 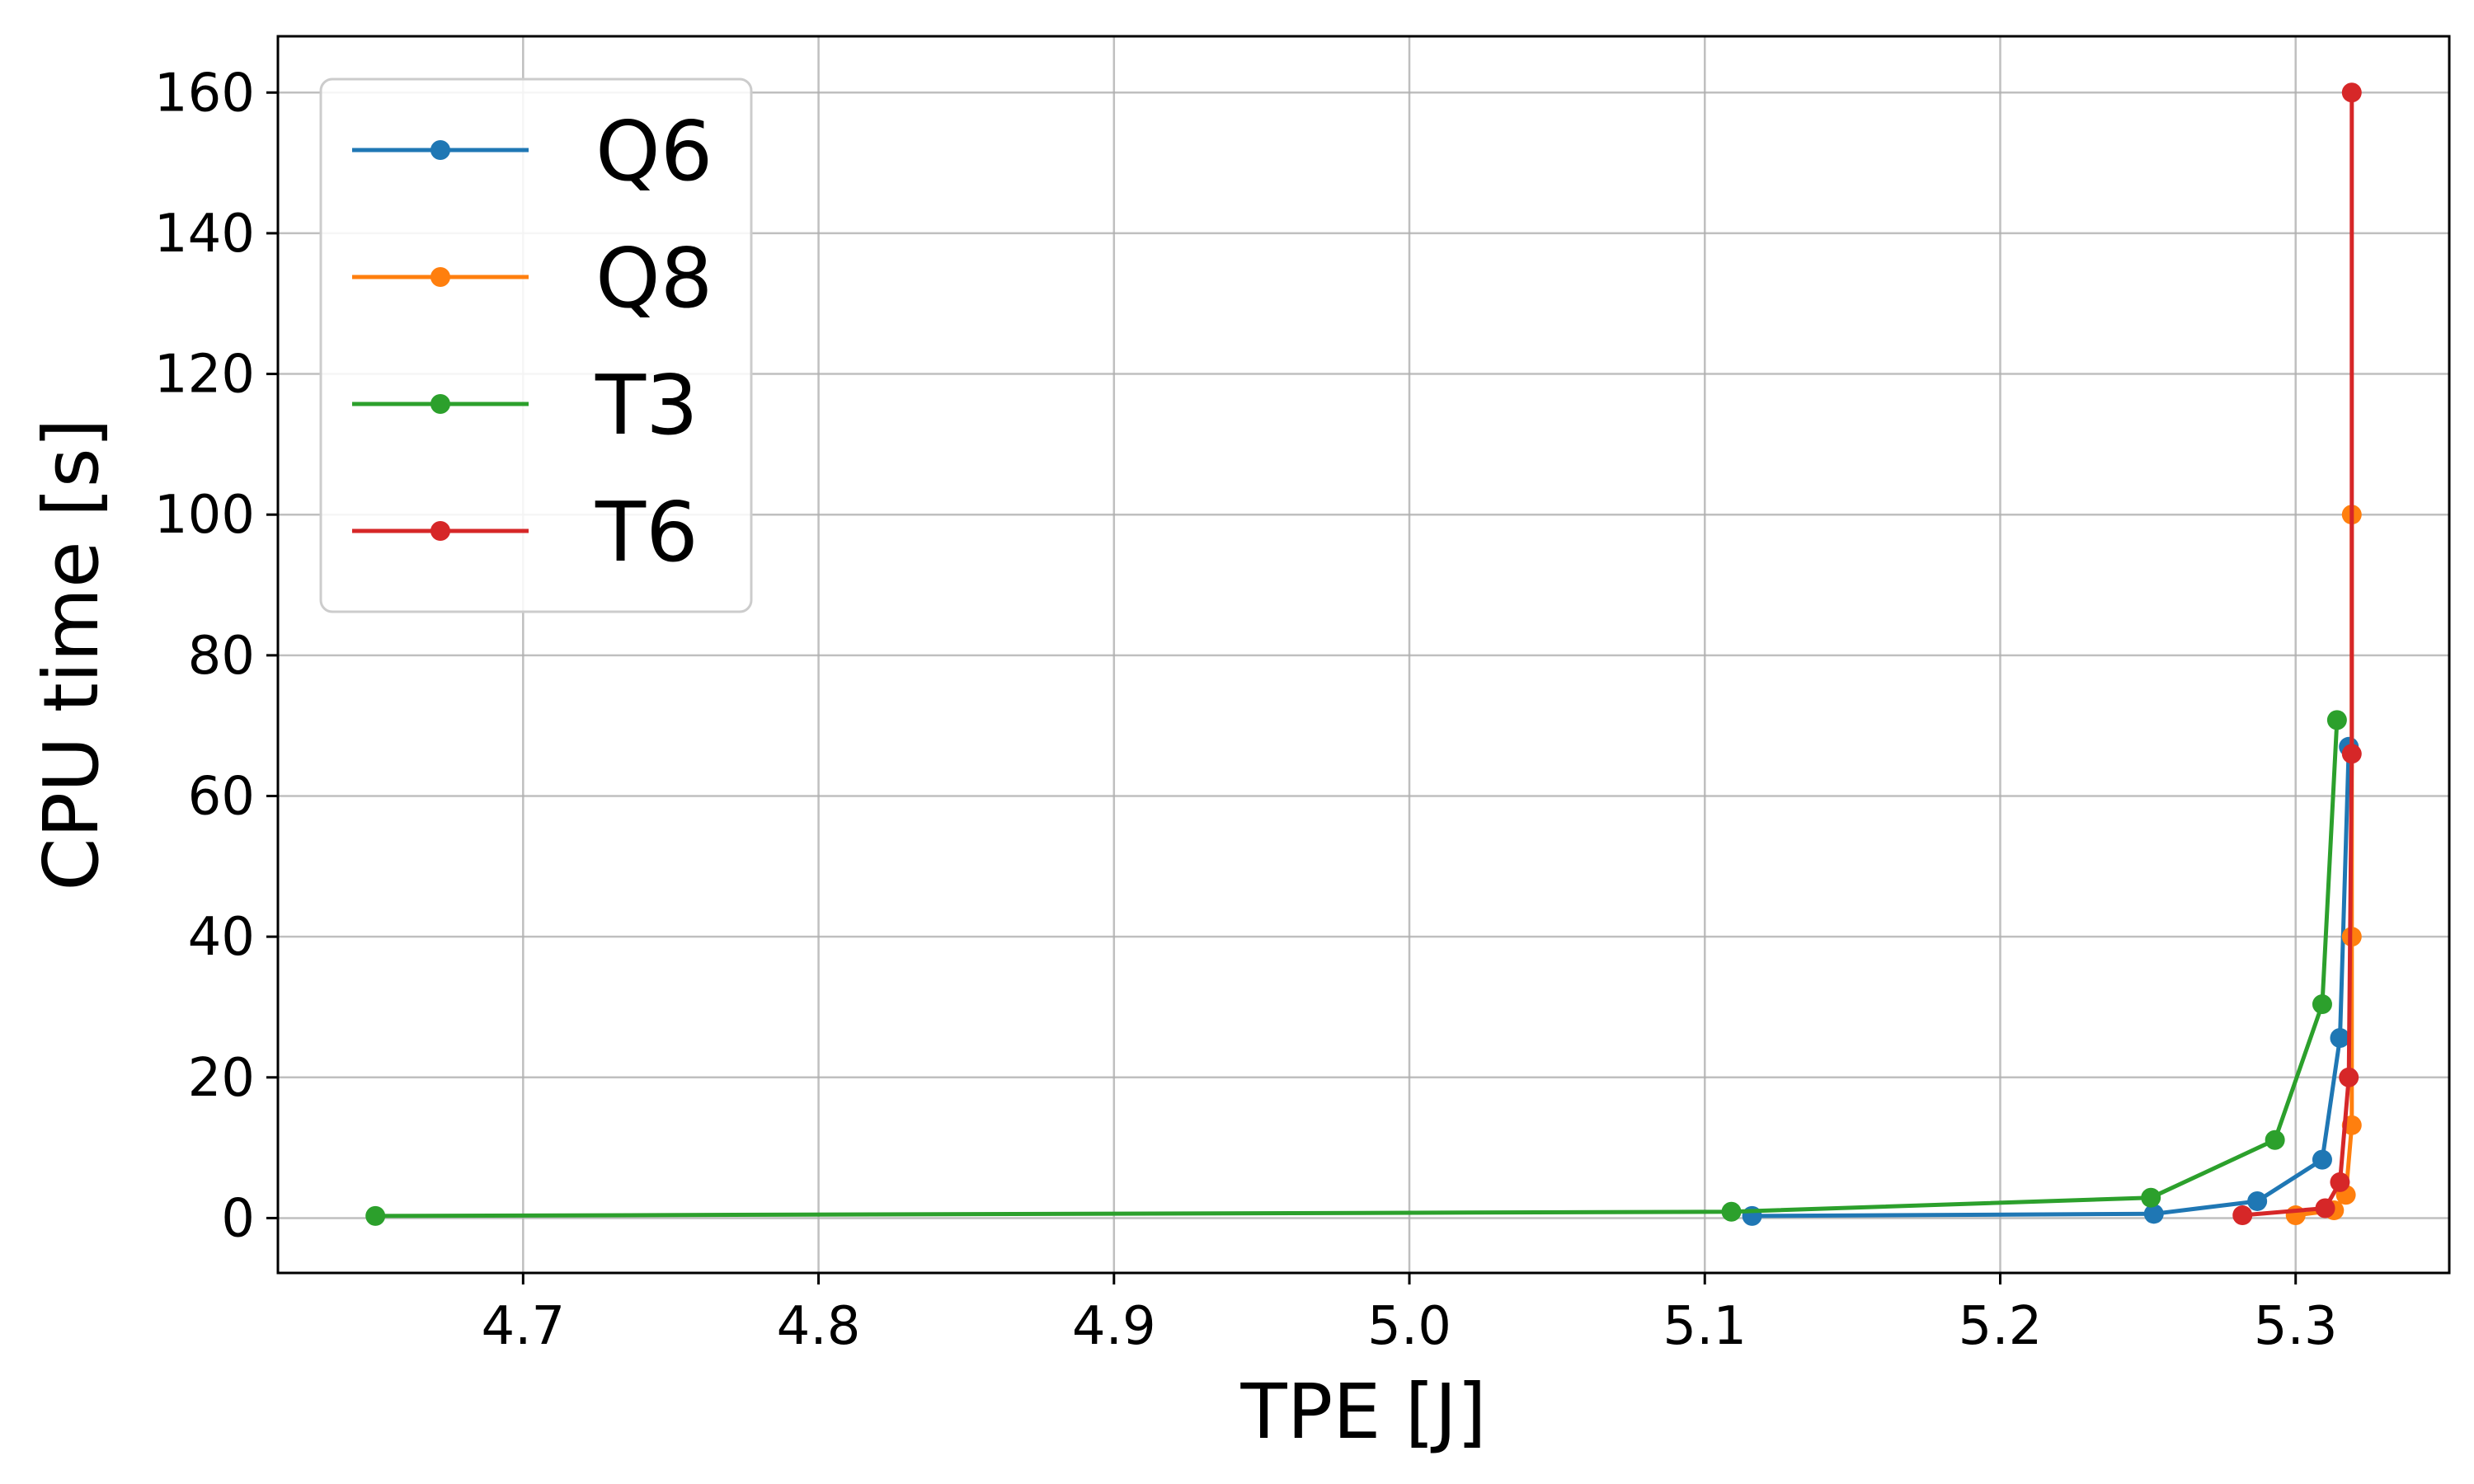 I want to click on legend-item: T3, so click(x=525, y=405).